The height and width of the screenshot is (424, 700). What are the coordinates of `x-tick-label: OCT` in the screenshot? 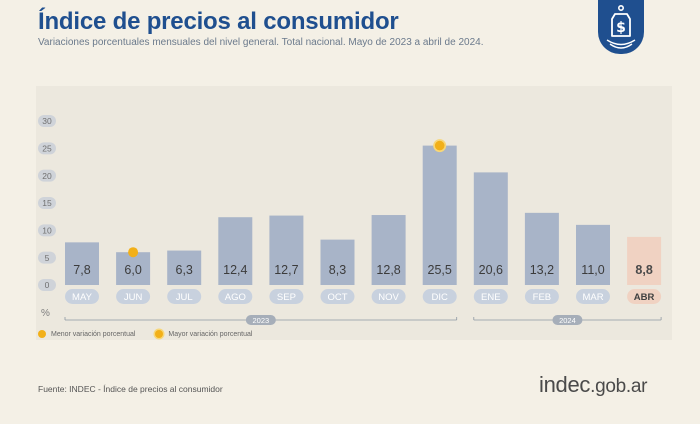 It's located at (337, 297).